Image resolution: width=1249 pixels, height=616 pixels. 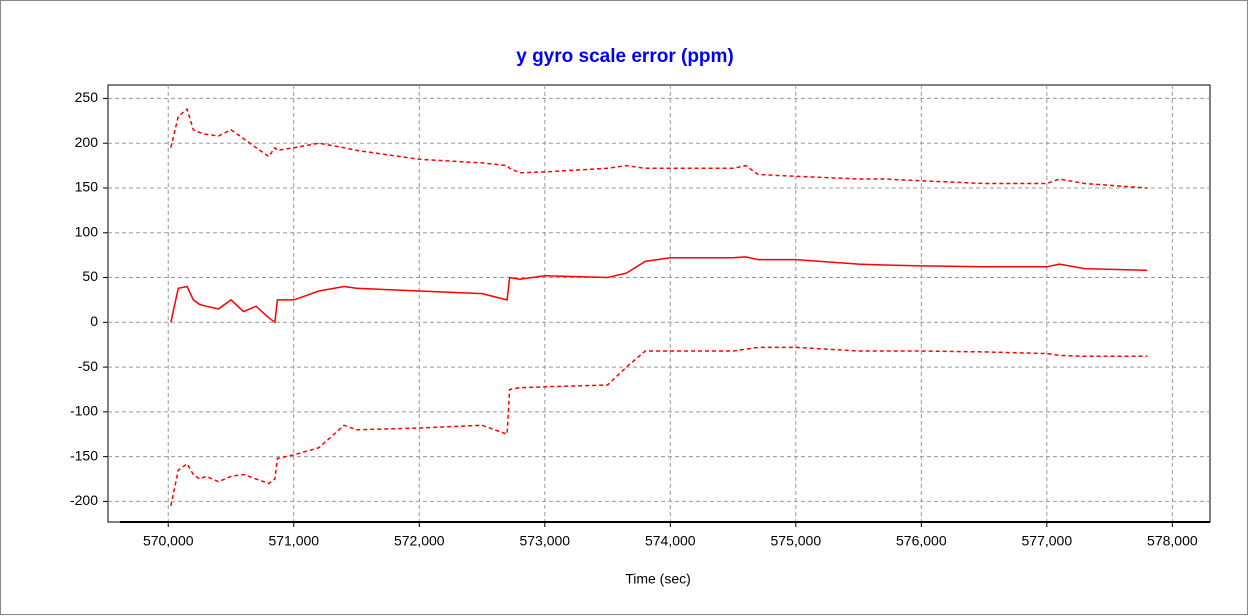 What do you see at coordinates (921, 541) in the screenshot?
I see `x-tick-label: 576,000` at bounding box center [921, 541].